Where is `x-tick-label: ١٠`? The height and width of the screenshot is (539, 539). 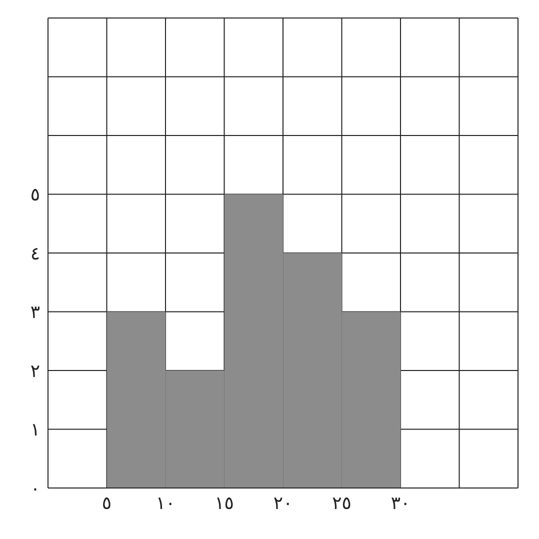
x-tick-label: ١٠ is located at coordinates (166, 503).